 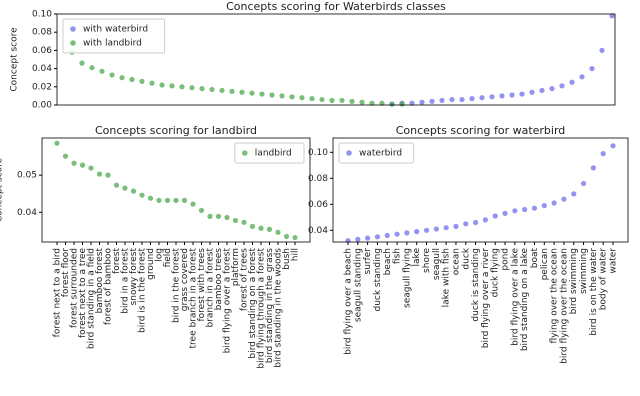 I want to click on x-tick-label: grass covered, so click(x=185, y=279).